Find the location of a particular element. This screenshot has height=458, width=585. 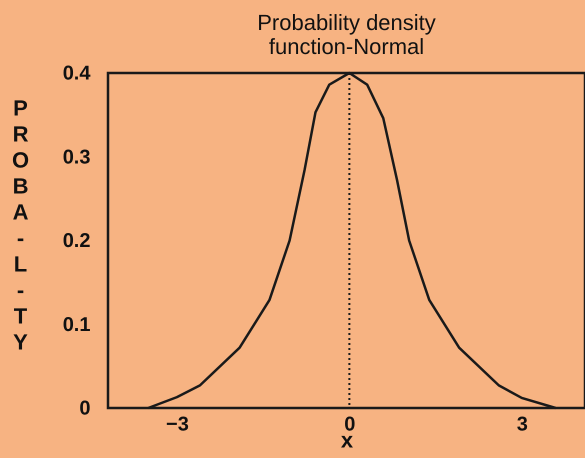

y-tick-label: 0.1 is located at coordinates (76, 325).